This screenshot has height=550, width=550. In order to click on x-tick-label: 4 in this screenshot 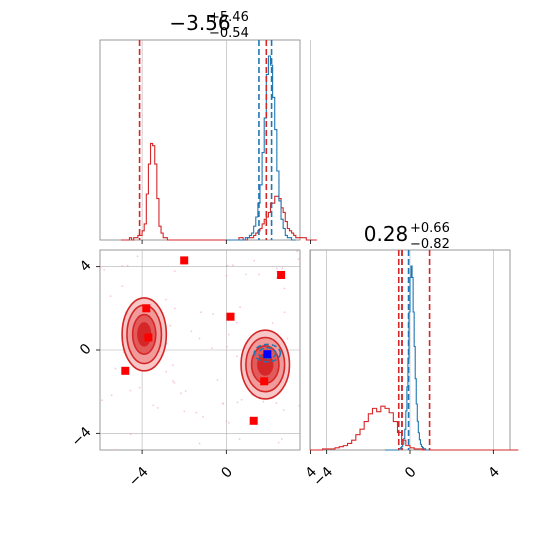, I will do `click(494, 473)`.